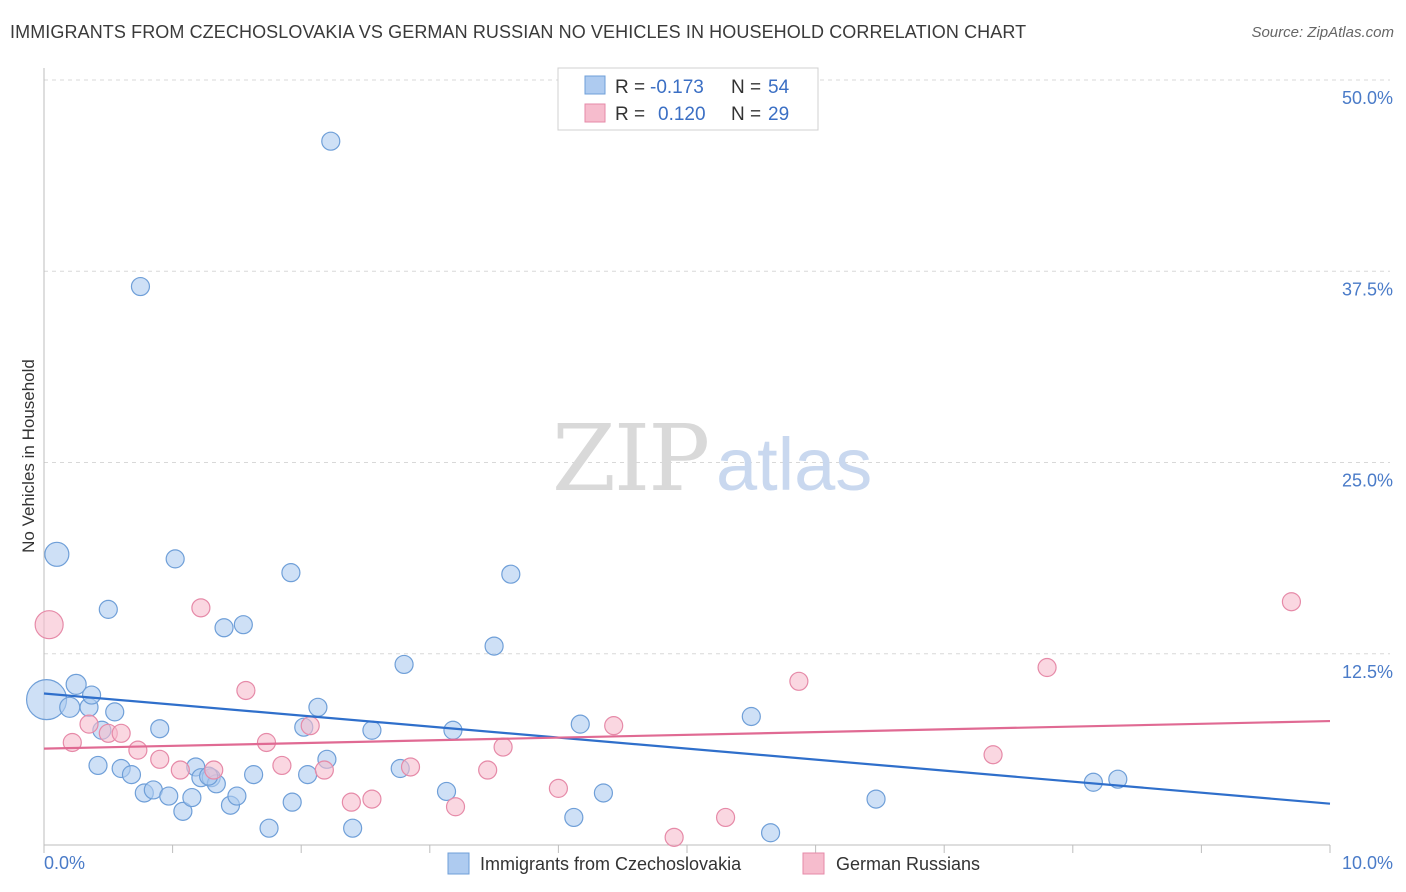  I want to click on x-tick-labels: 0.0% 10.0%, so click(718, 863).